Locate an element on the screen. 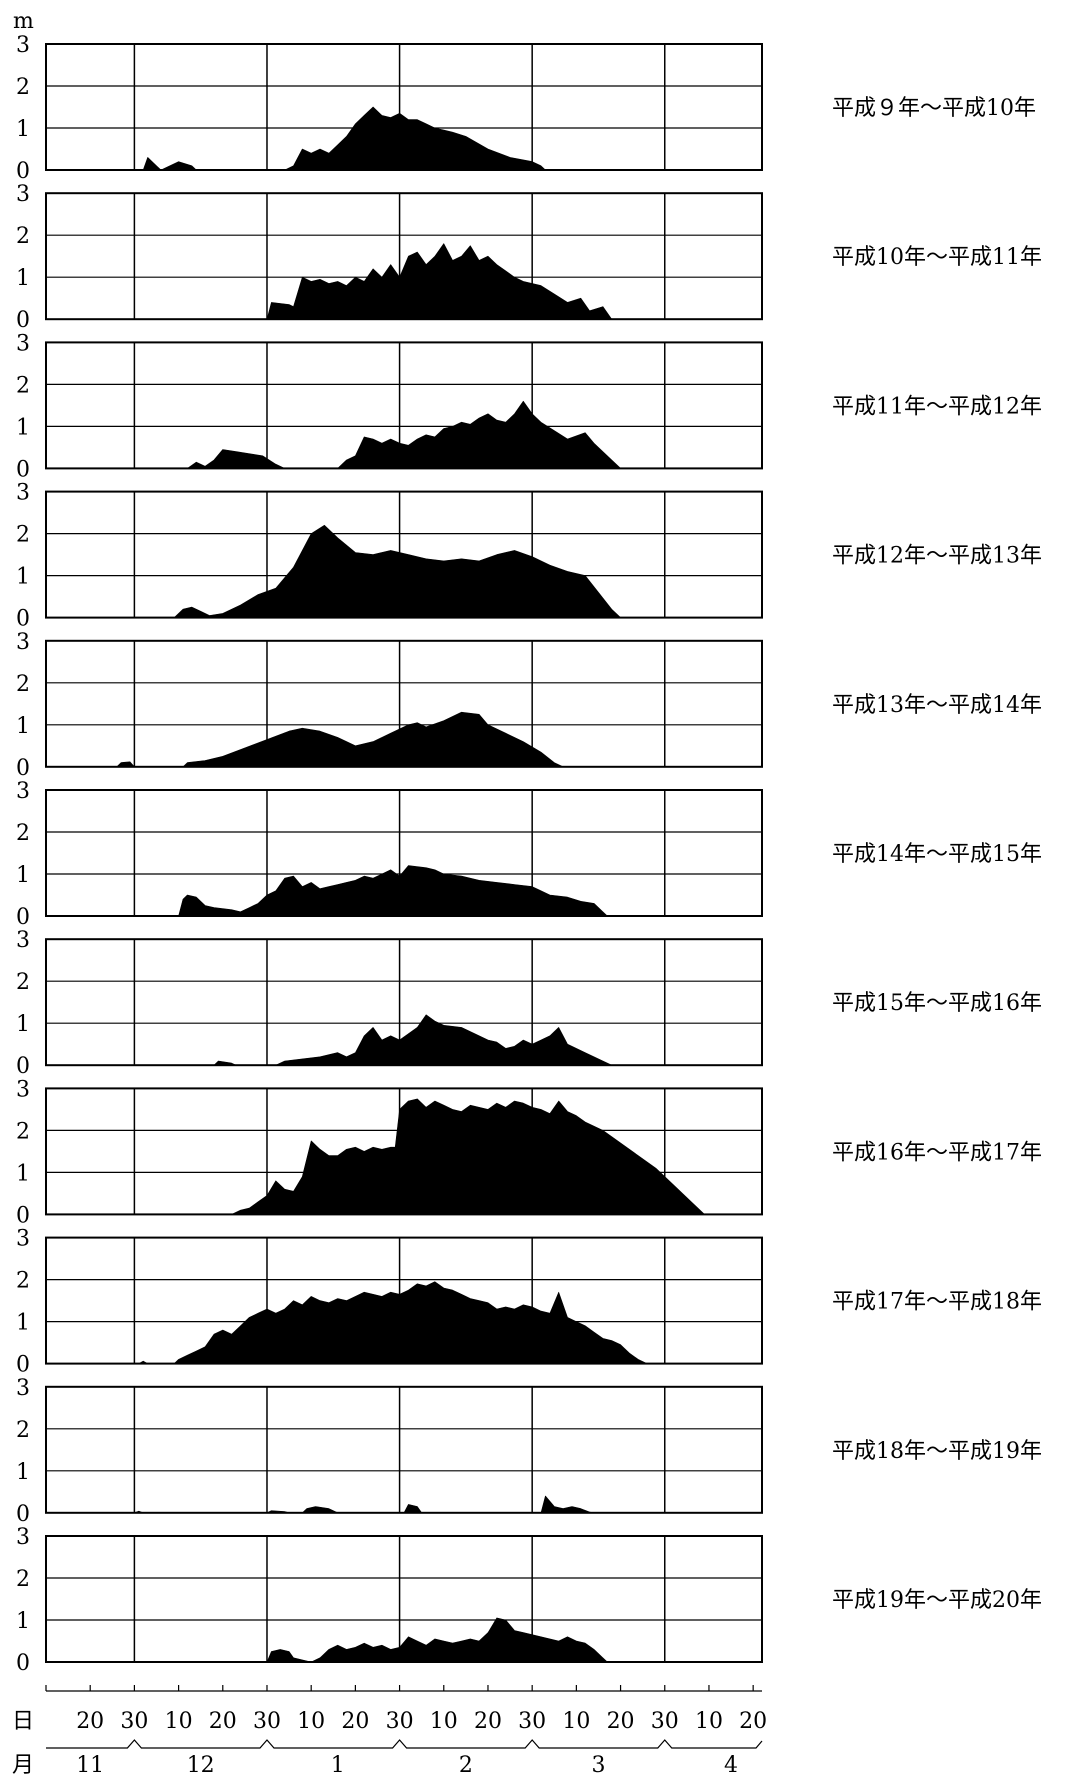  panel: 0 1 2 3 平成10年～平成11年 is located at coordinates (529, 257).